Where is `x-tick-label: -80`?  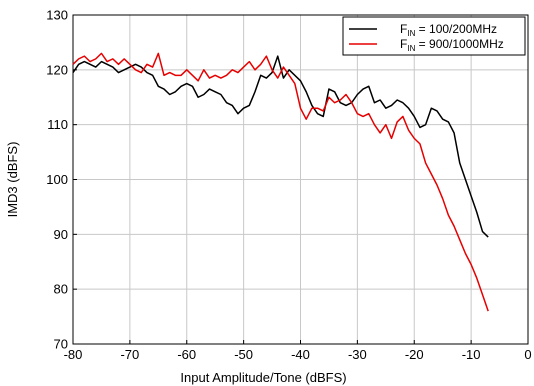 x-tick-label: -80 is located at coordinates (73, 354).